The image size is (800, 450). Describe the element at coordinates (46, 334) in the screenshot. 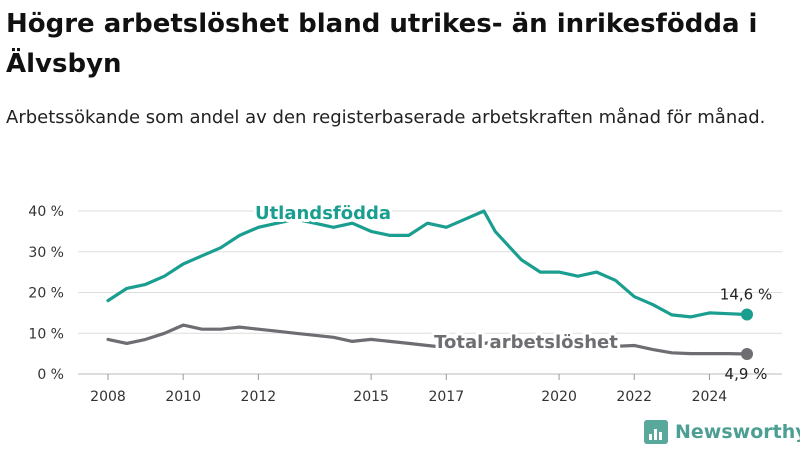

I see `y-tick-label: 10 %` at that location.